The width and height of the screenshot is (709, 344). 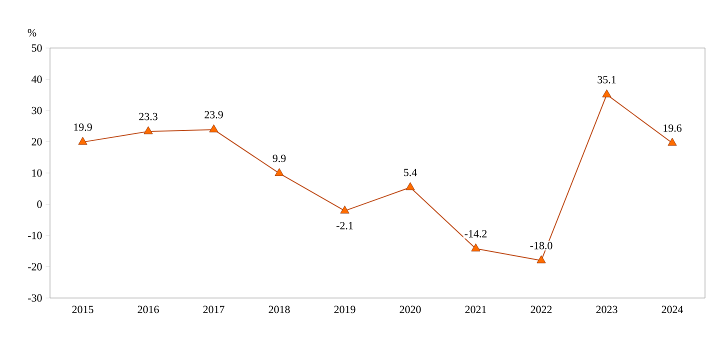 What do you see at coordinates (475, 310) in the screenshot?
I see `x-tick-label: 2021` at bounding box center [475, 310].